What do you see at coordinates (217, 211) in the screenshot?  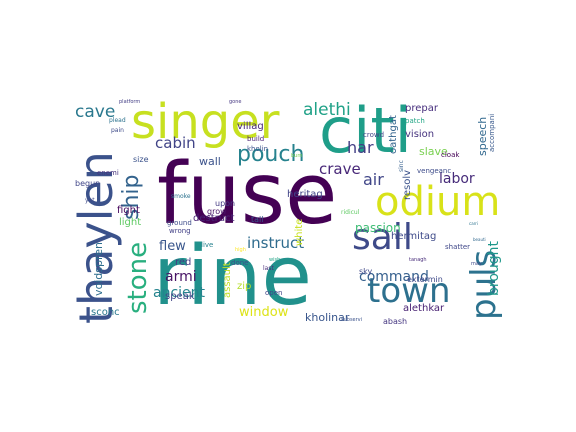 I see `cloud-word: grow` at bounding box center [217, 211].